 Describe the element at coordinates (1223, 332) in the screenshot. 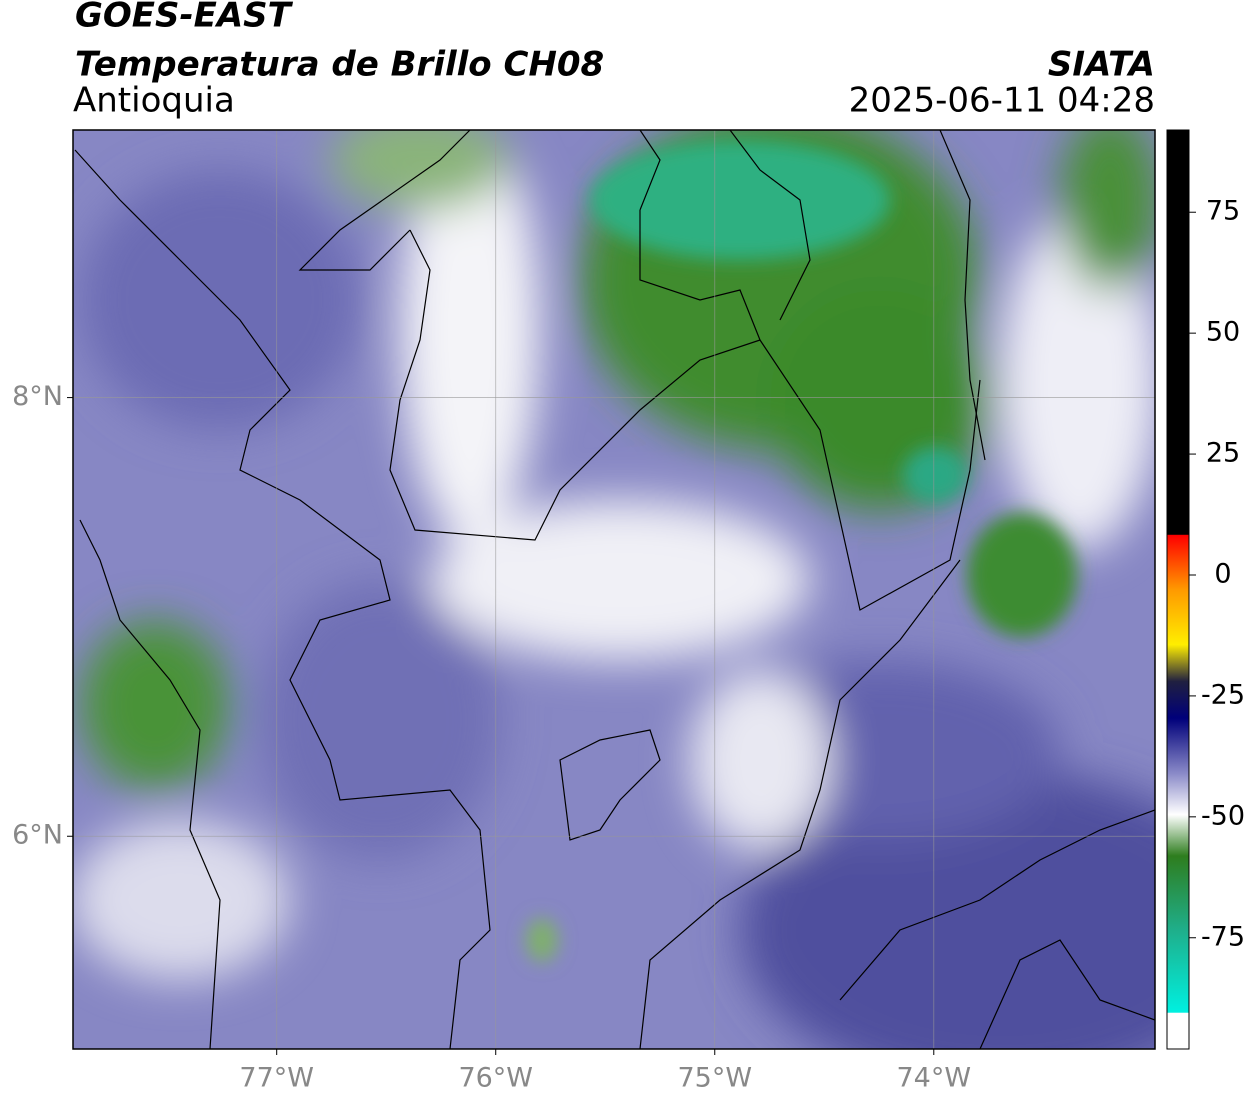

I see `colorbar-tick-label: 50` at that location.